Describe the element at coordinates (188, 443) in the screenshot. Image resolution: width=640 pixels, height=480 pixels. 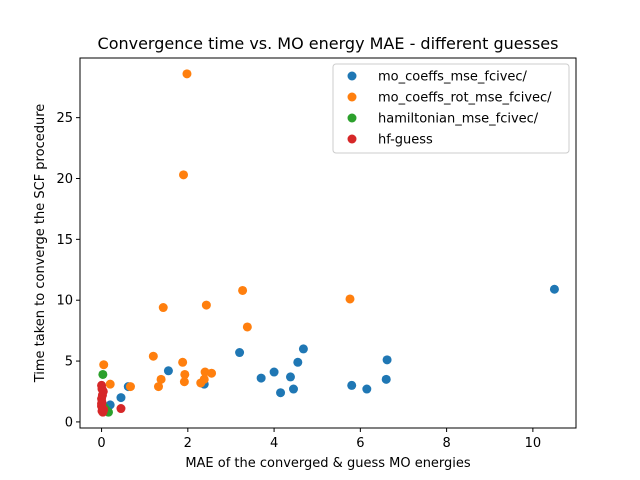
I see `x-tick-label: 2` at that location.